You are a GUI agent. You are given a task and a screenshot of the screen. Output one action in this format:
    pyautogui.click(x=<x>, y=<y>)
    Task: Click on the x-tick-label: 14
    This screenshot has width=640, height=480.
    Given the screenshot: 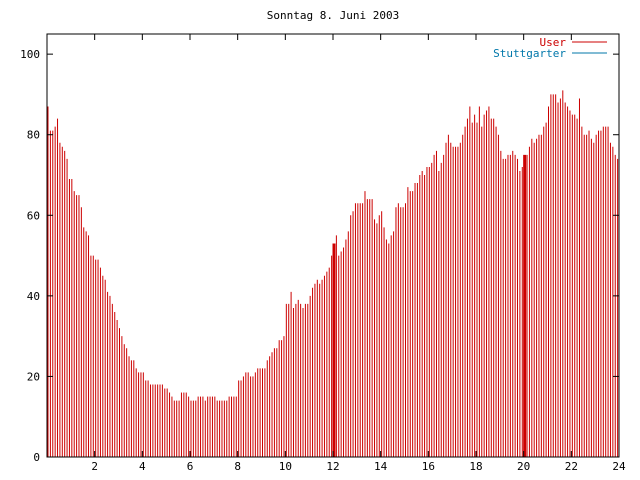 What is the action you would take?
    pyautogui.click(x=381, y=466)
    